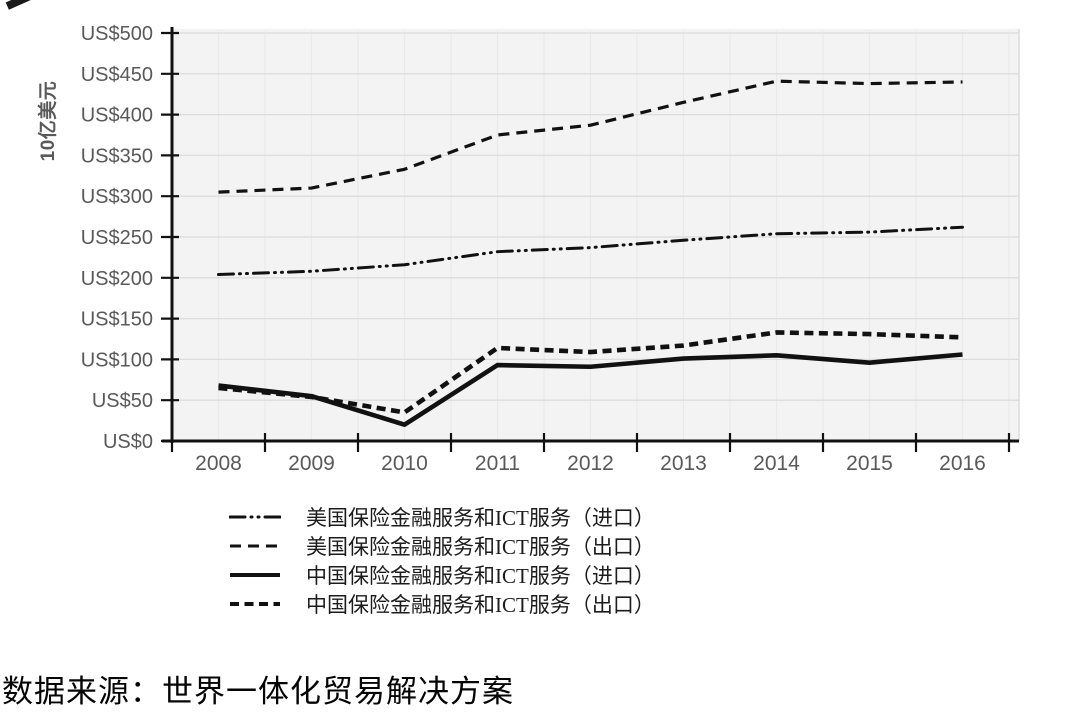 The width and height of the screenshot is (1080, 725). Describe the element at coordinates (480, 605) in the screenshot. I see `legend-item-label: 中国保险金融服务和ICT服务（出口）` at that location.